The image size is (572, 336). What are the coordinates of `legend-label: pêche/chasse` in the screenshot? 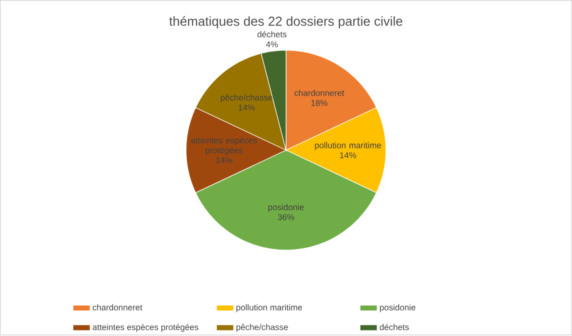 It's located at (262, 328).